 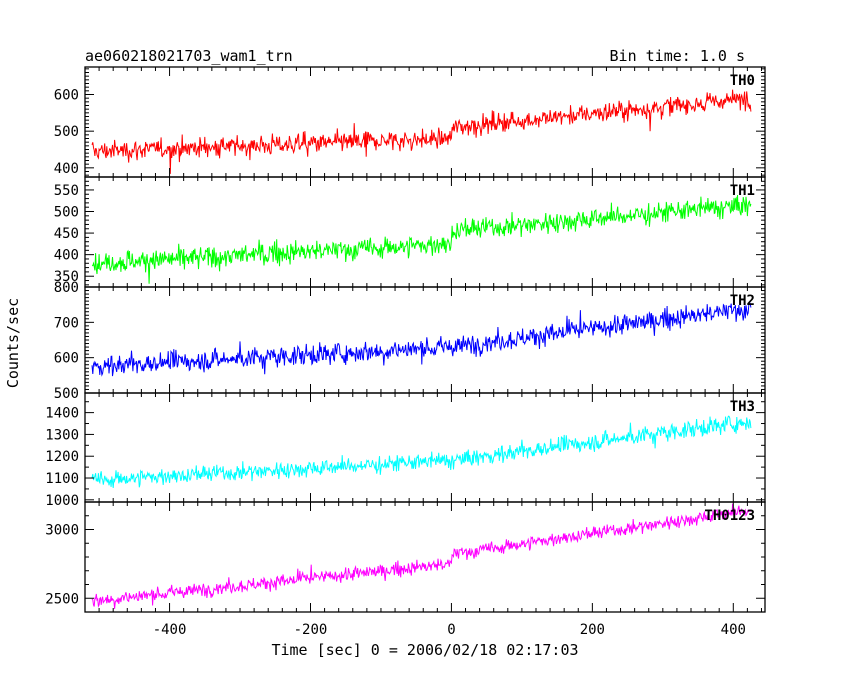 I want to click on y-tick-label: 550, so click(x=66, y=191).